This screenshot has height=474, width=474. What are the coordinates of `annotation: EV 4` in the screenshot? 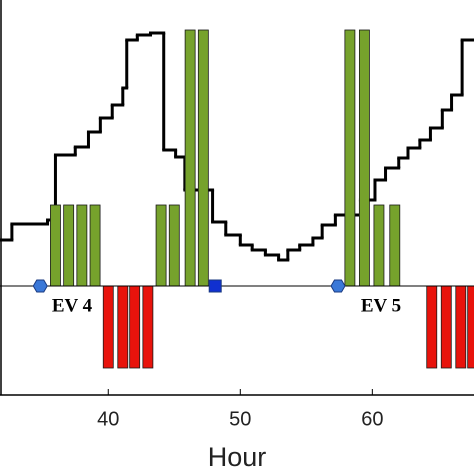 It's located at (72, 305).